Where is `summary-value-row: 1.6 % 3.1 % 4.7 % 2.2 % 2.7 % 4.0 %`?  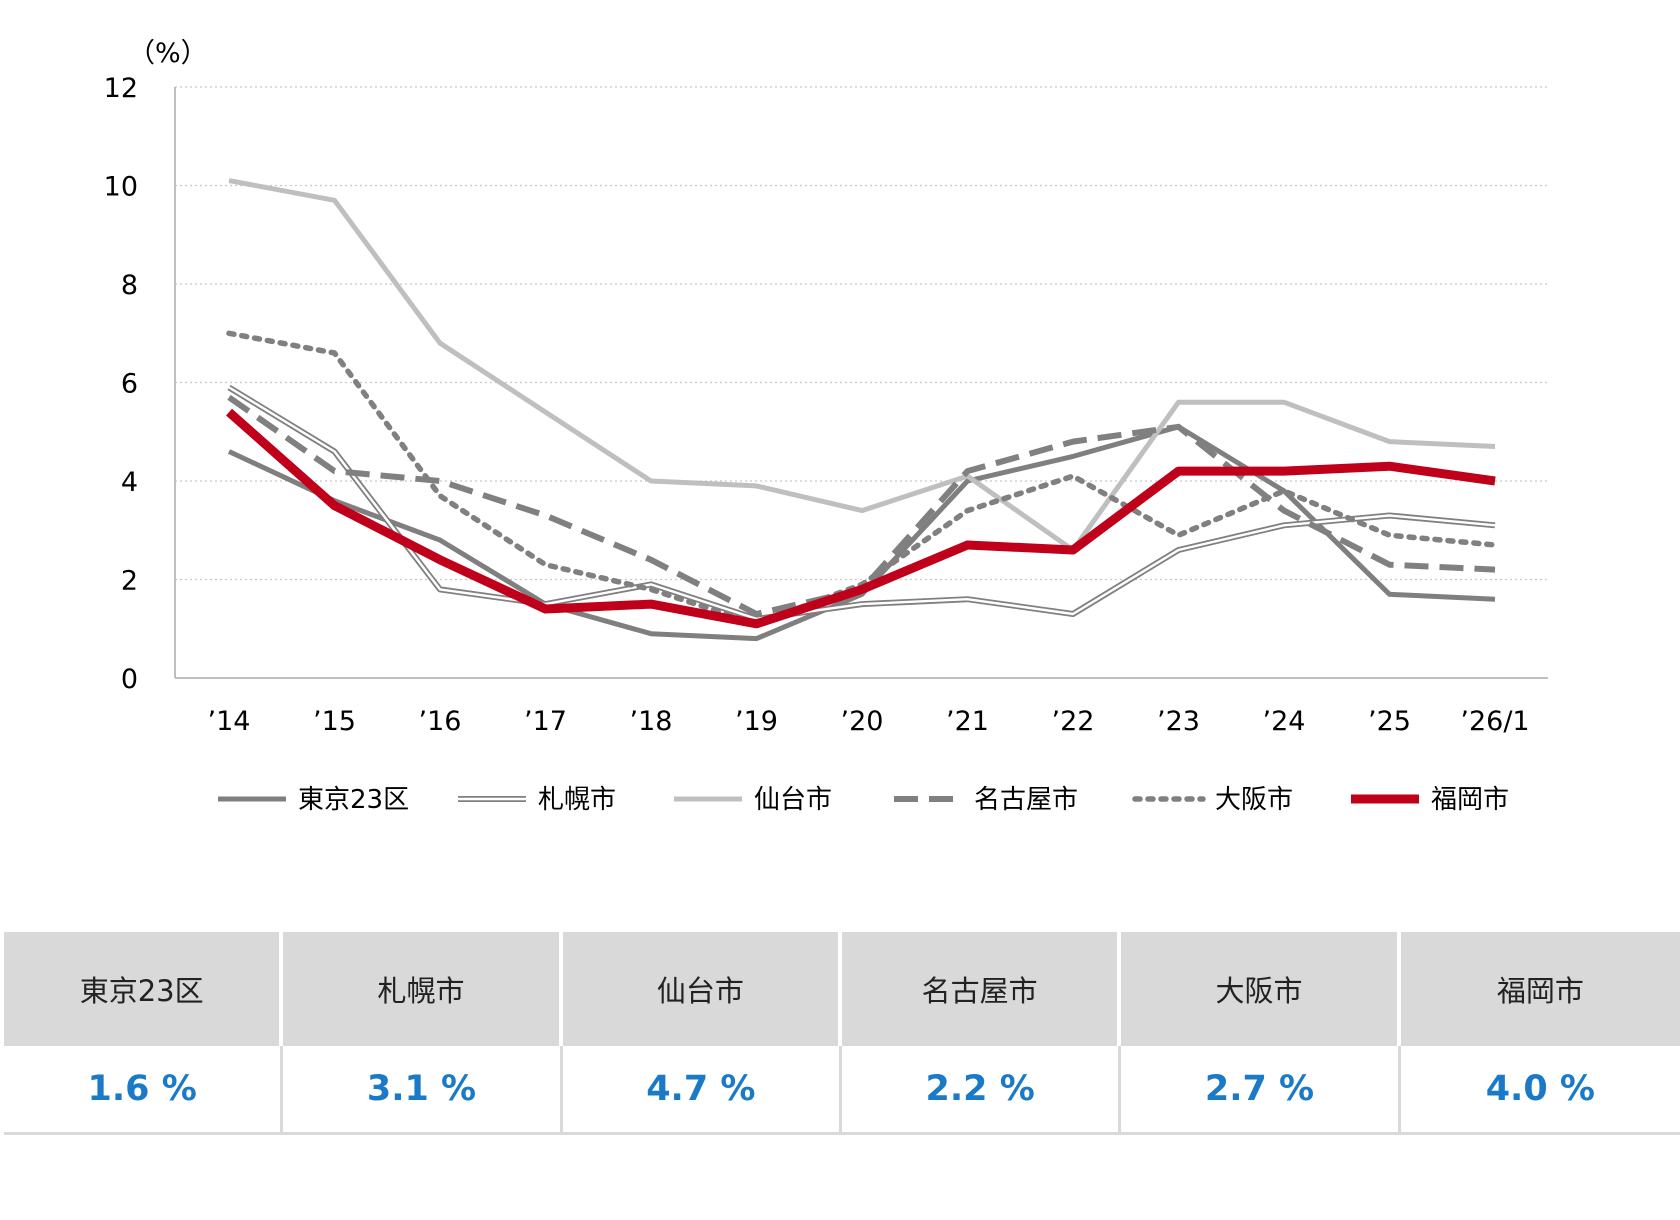
summary-value-row: 1.6 % 3.1 % 4.7 % 2.2 % 2.7 % 4.0 % is located at coordinates (842, 1090).